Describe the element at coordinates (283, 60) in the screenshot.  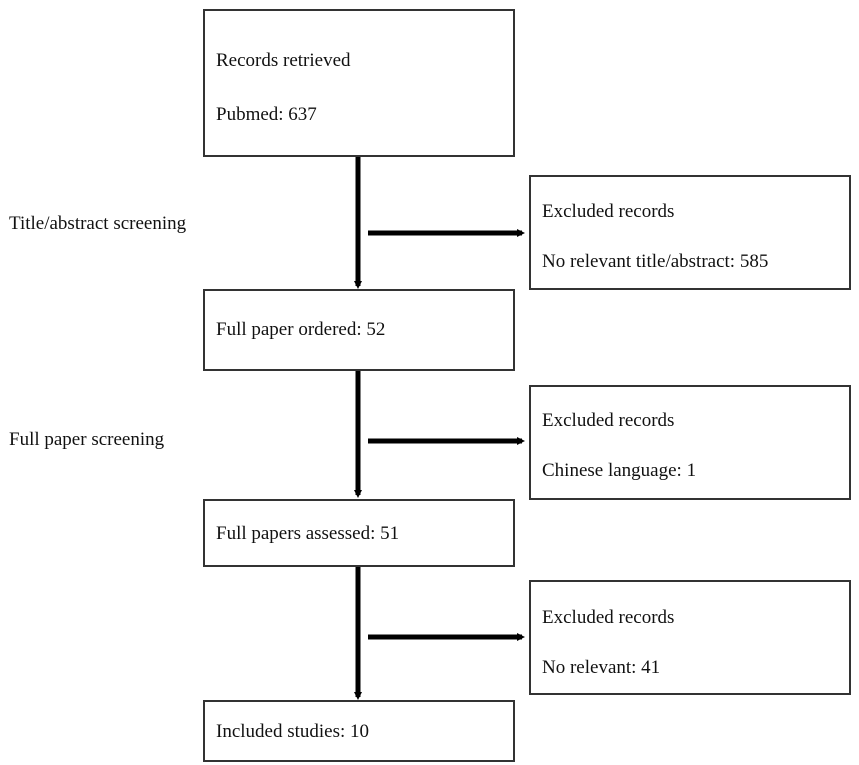
I see `records-retrieved-label: Records retrieved` at that location.